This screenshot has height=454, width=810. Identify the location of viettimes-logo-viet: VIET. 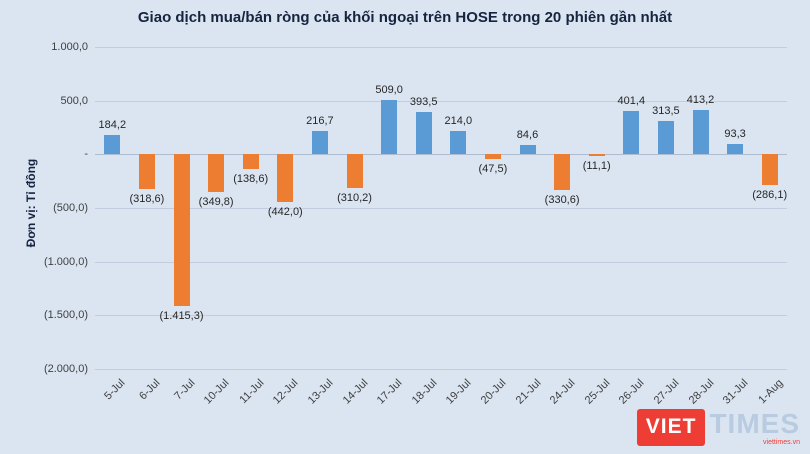
(671, 427).